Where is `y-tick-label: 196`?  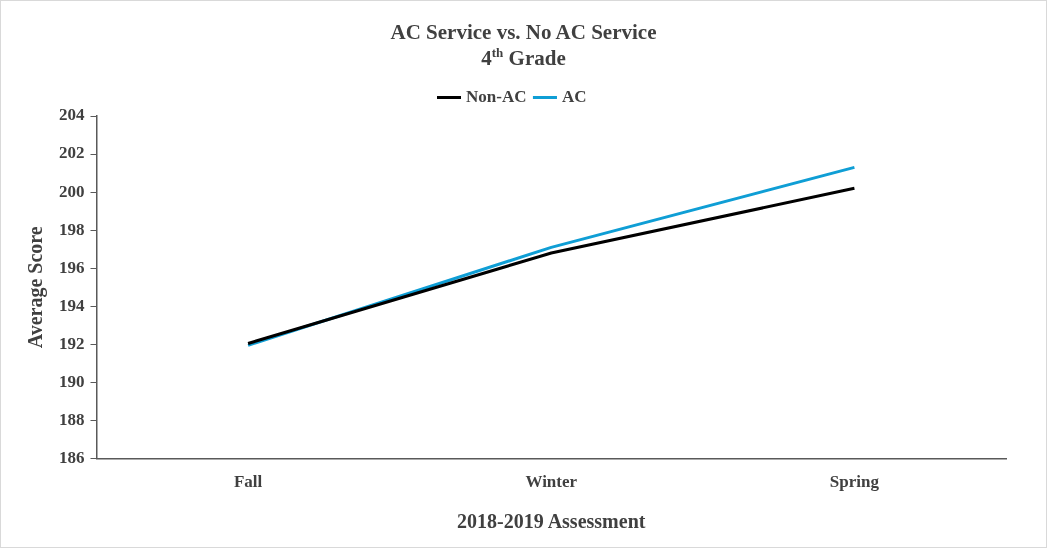
y-tick-label: 196 is located at coordinates (72, 267).